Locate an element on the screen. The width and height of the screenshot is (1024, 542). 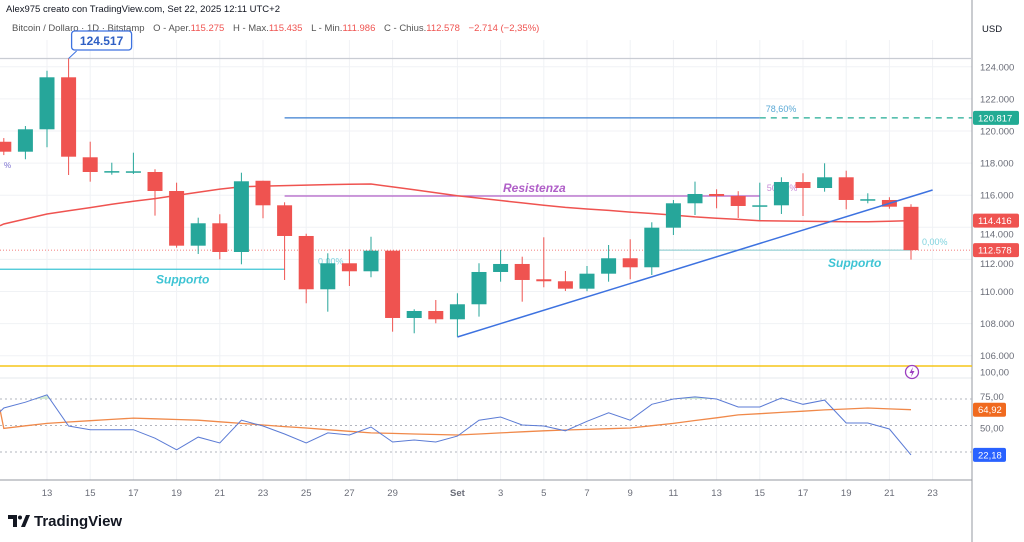
time-tick-label: 11 is located at coordinates (673, 493).